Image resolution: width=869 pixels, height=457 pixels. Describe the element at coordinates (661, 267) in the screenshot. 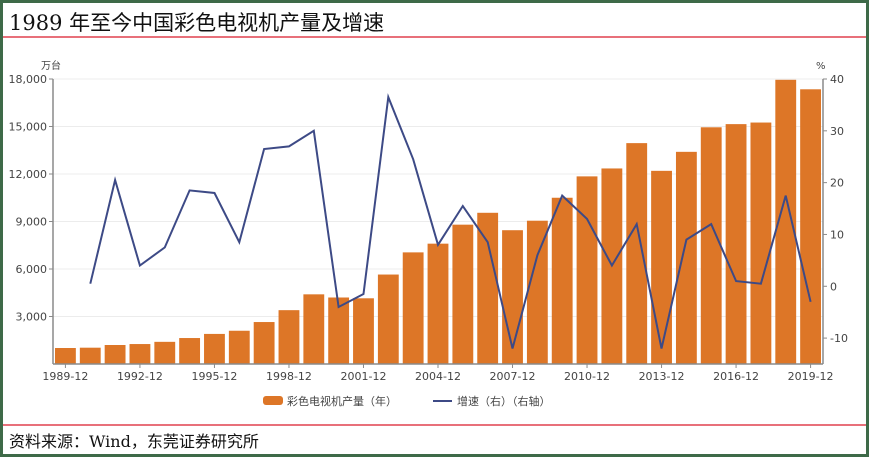

I see `bar-2013` at that location.